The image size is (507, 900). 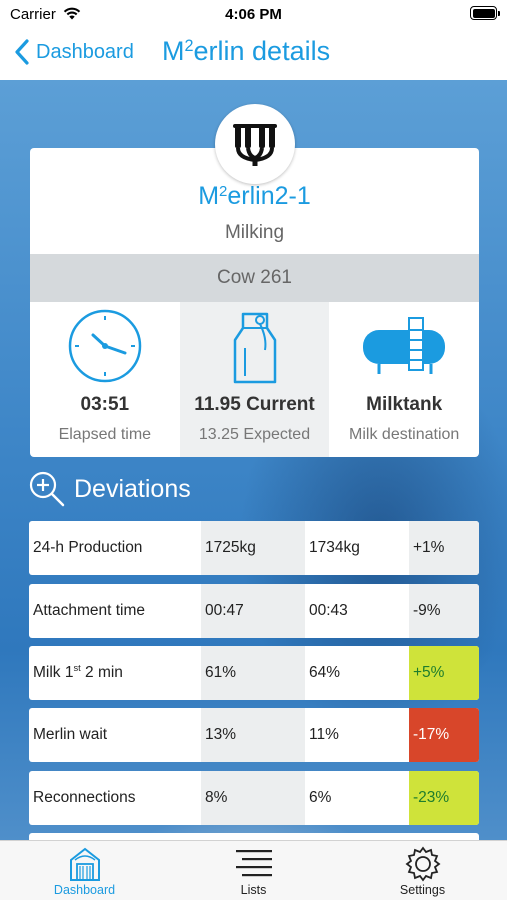 I want to click on deviation-row-attachment: Attachment time 00:47 00:43 -9%, so click(x=254, y=611).